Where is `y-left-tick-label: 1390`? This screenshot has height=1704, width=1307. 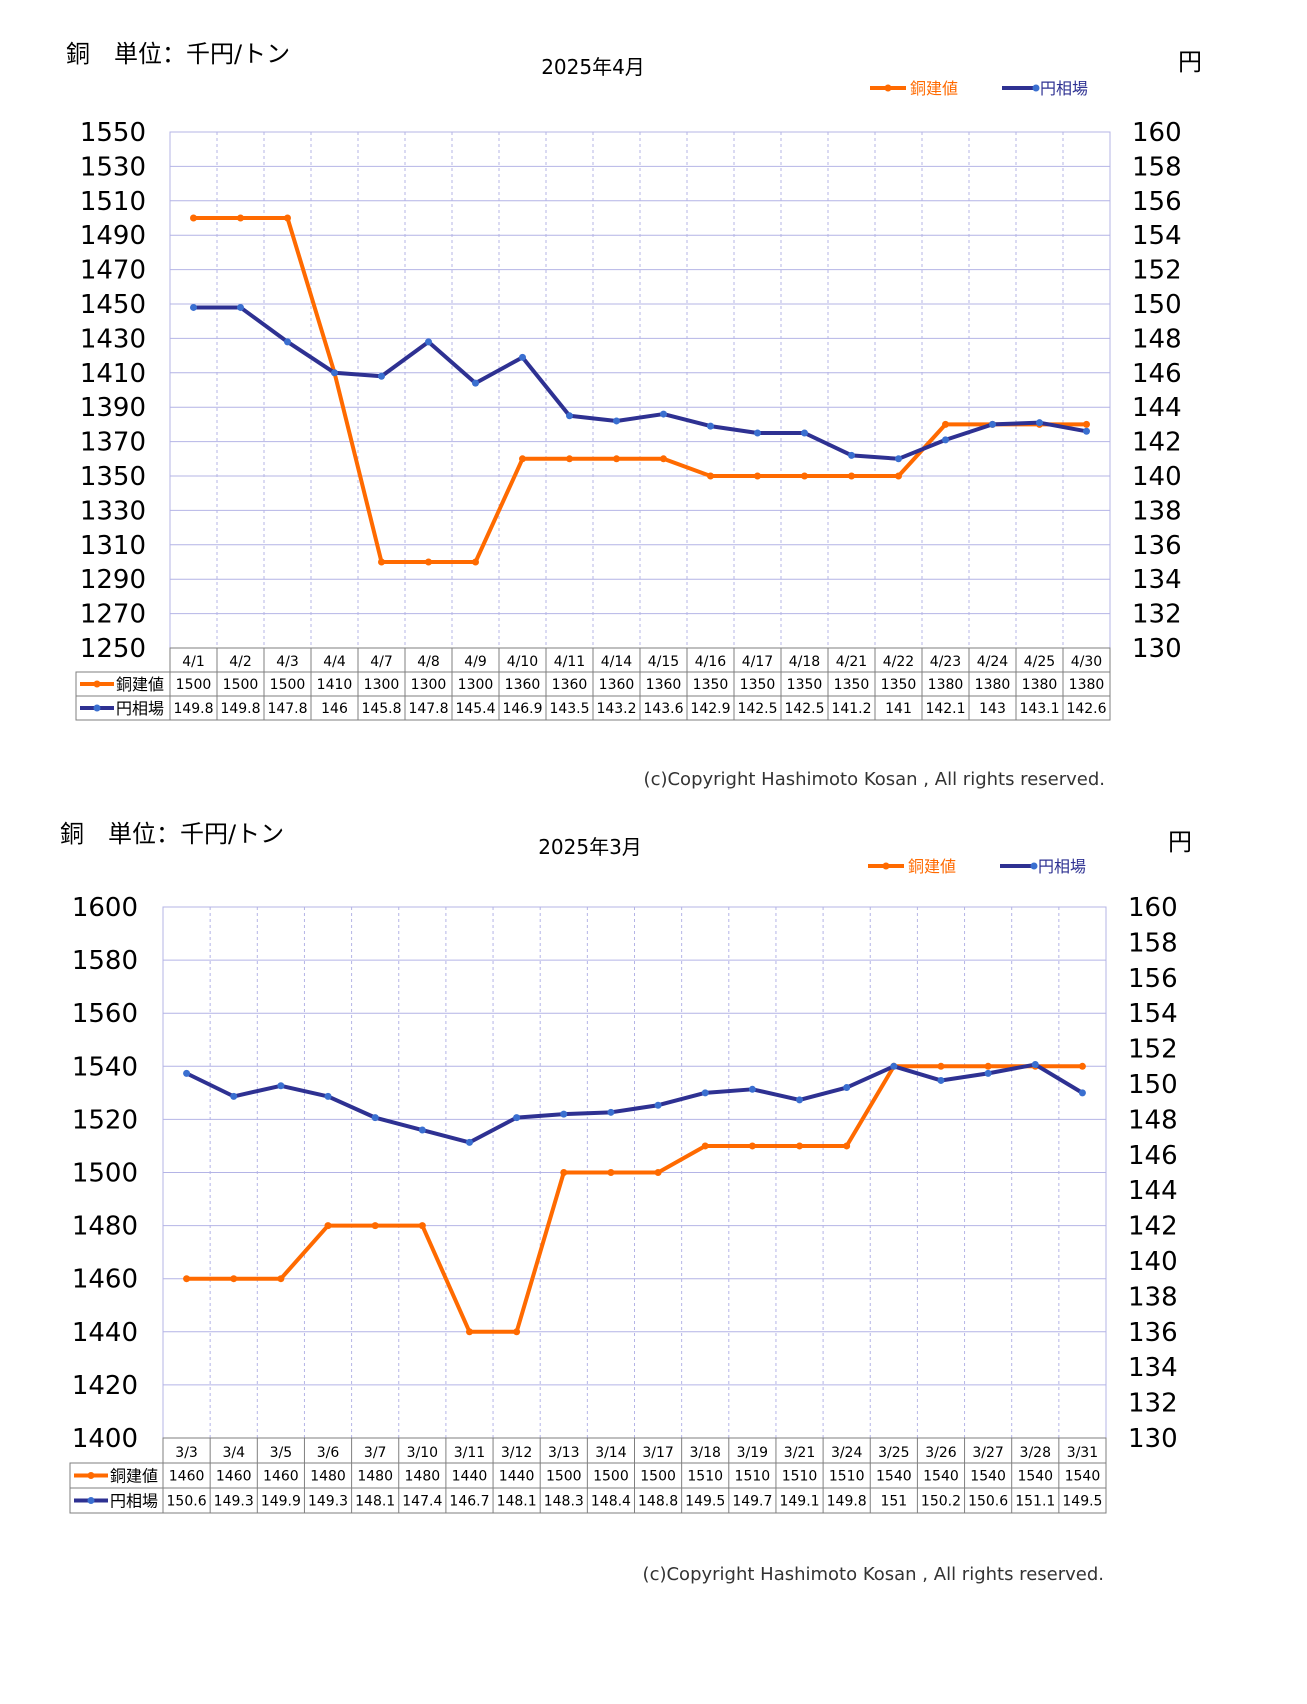
y-left-tick-label: 1390 is located at coordinates (113, 408).